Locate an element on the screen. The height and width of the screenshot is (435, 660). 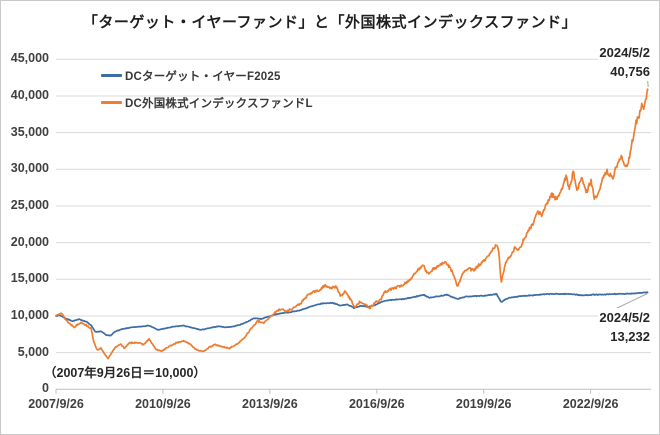
legend-item-foreign-index: DC外国株式インデックスファンドL is located at coordinates (207, 102).